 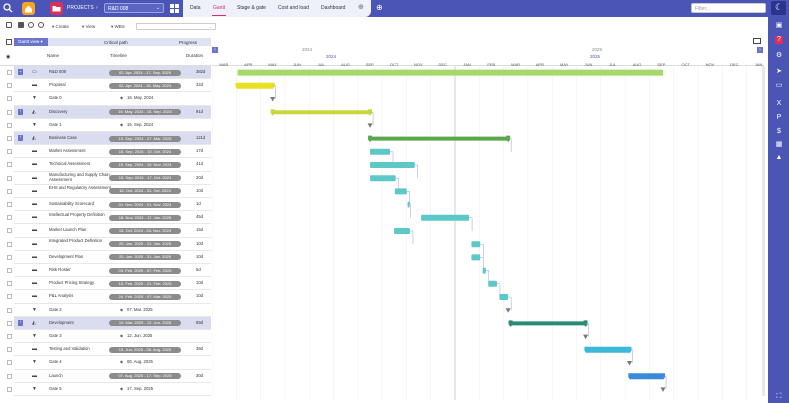 What do you see at coordinates (188, 42) in the screenshot?
I see `progress-toggle: Progress` at bounding box center [188, 42].